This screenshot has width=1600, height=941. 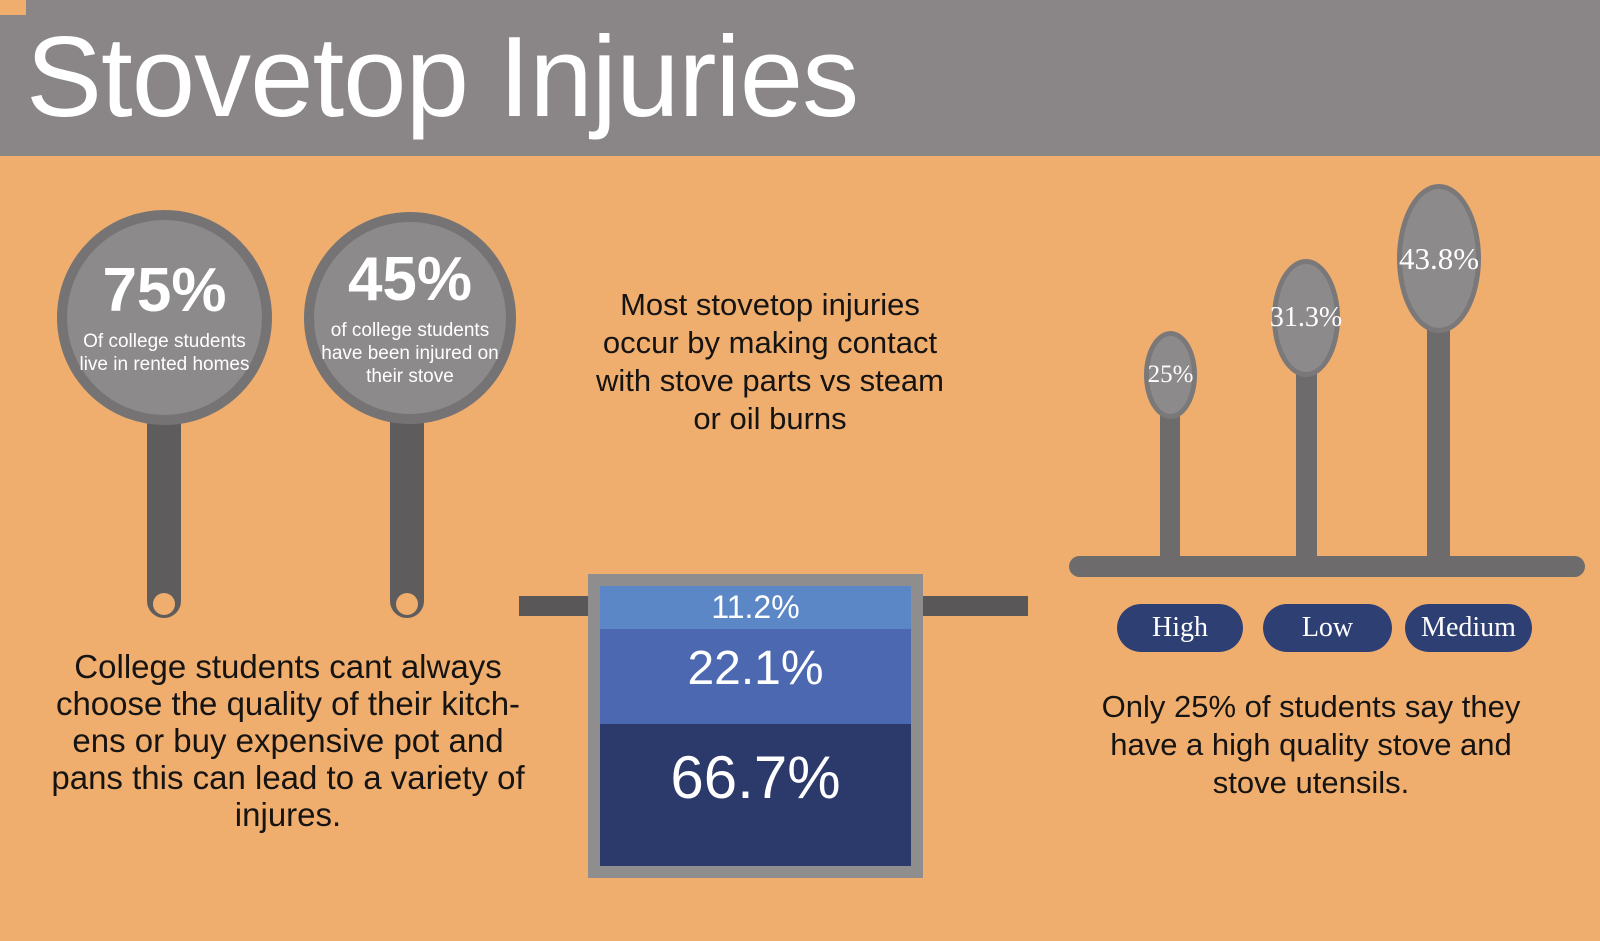 I want to click on pot-segment-value: 66.7%, so click(x=755, y=777).